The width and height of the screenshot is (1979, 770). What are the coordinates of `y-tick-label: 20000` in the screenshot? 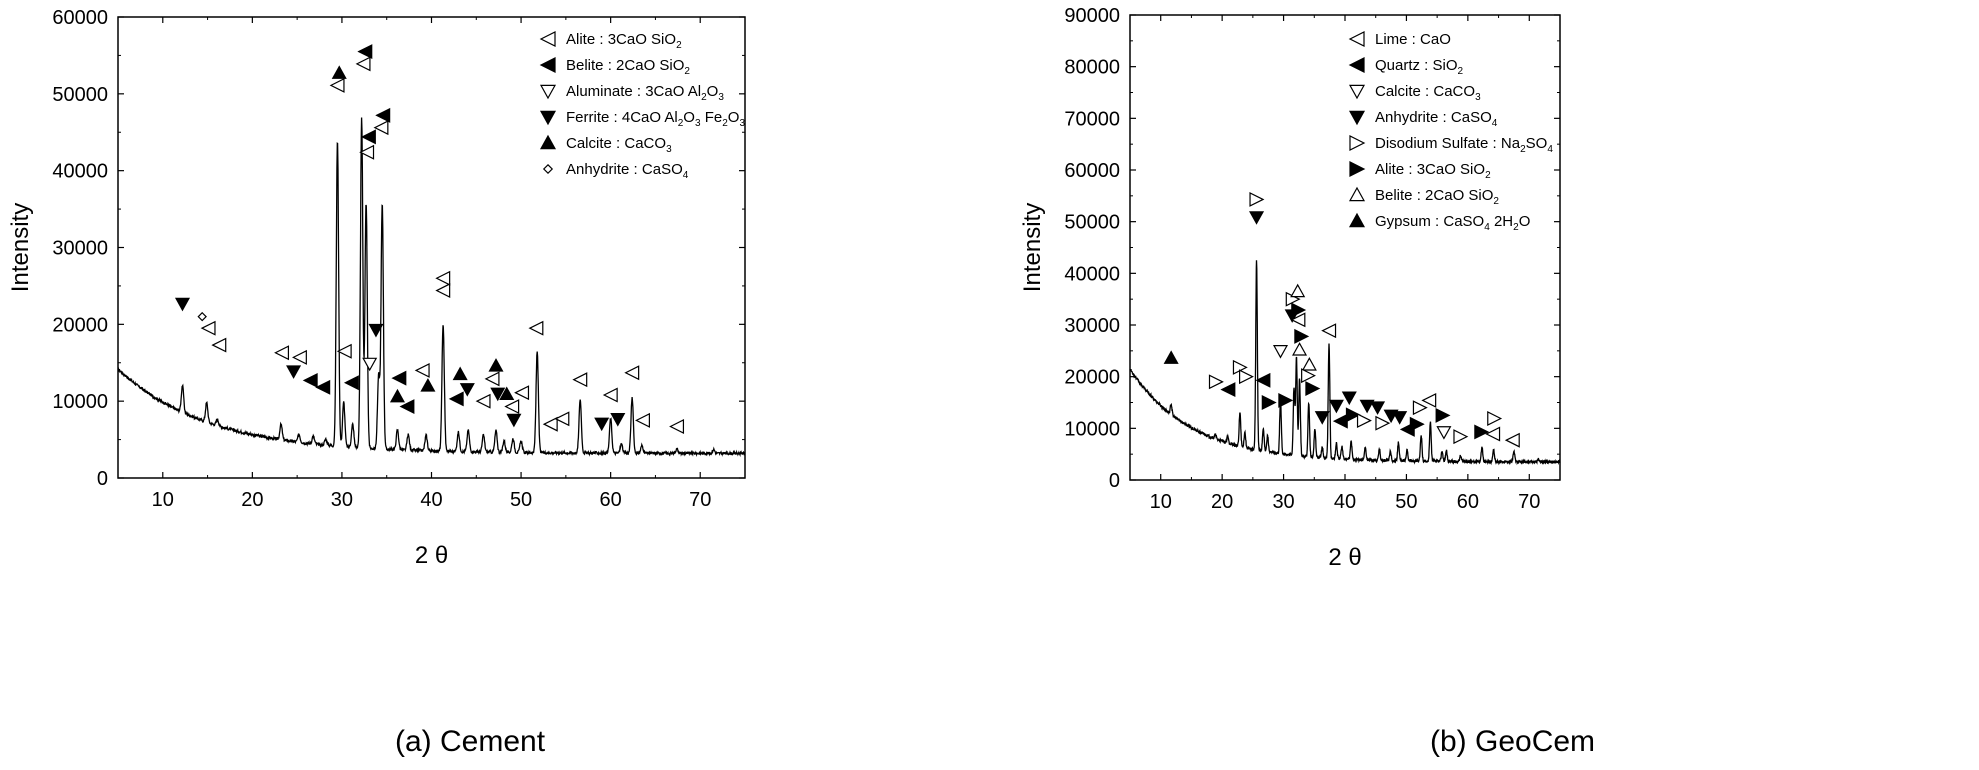 It's located at (1092, 378).